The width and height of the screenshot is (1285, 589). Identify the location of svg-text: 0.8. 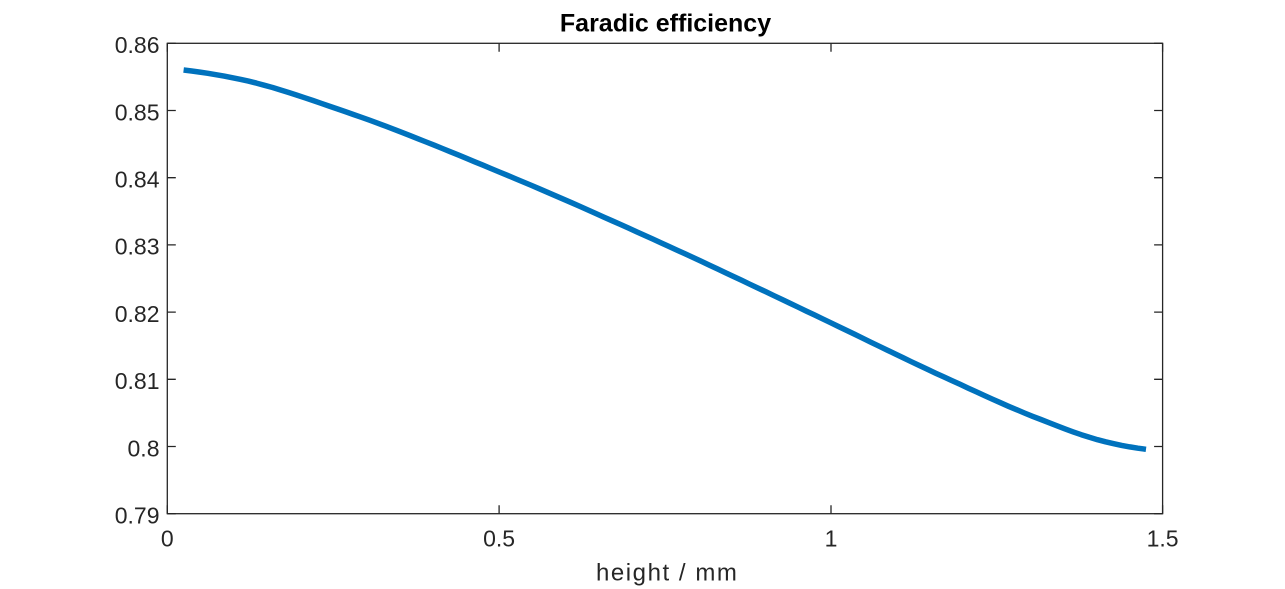
(144, 448).